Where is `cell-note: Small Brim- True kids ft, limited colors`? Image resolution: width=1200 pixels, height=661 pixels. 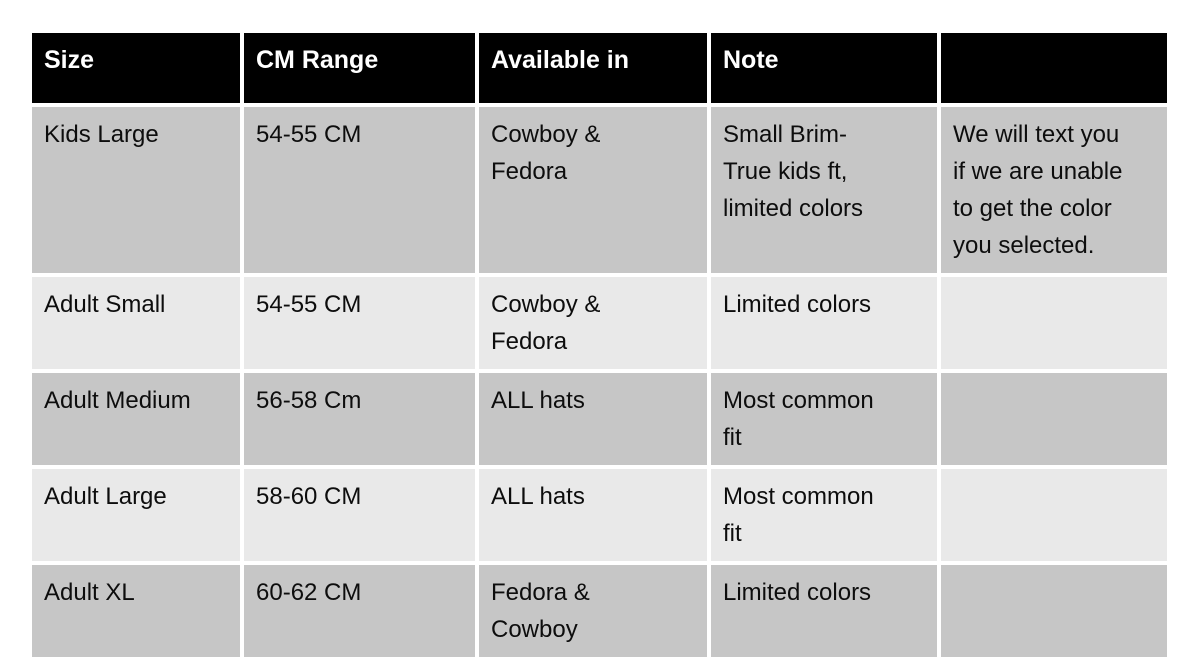 cell-note: Small Brim- True kids ft, limited colors is located at coordinates (793, 171).